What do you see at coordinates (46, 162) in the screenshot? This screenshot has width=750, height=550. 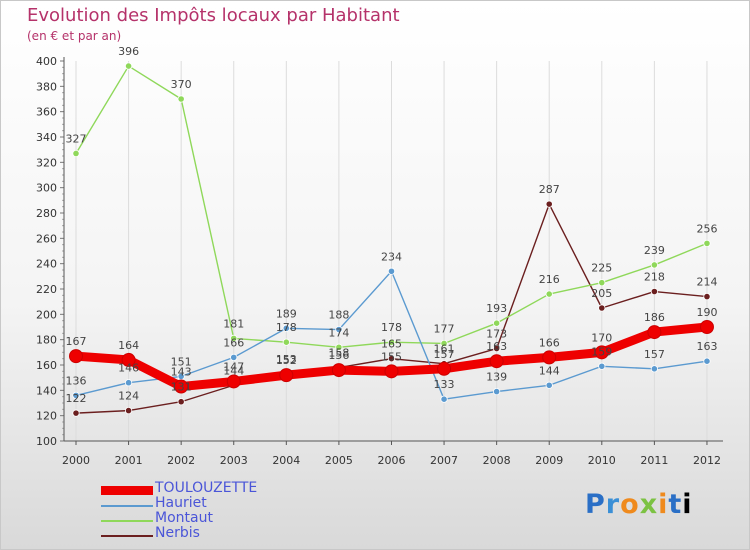 I see `y-tick-label: 320` at bounding box center [46, 162].